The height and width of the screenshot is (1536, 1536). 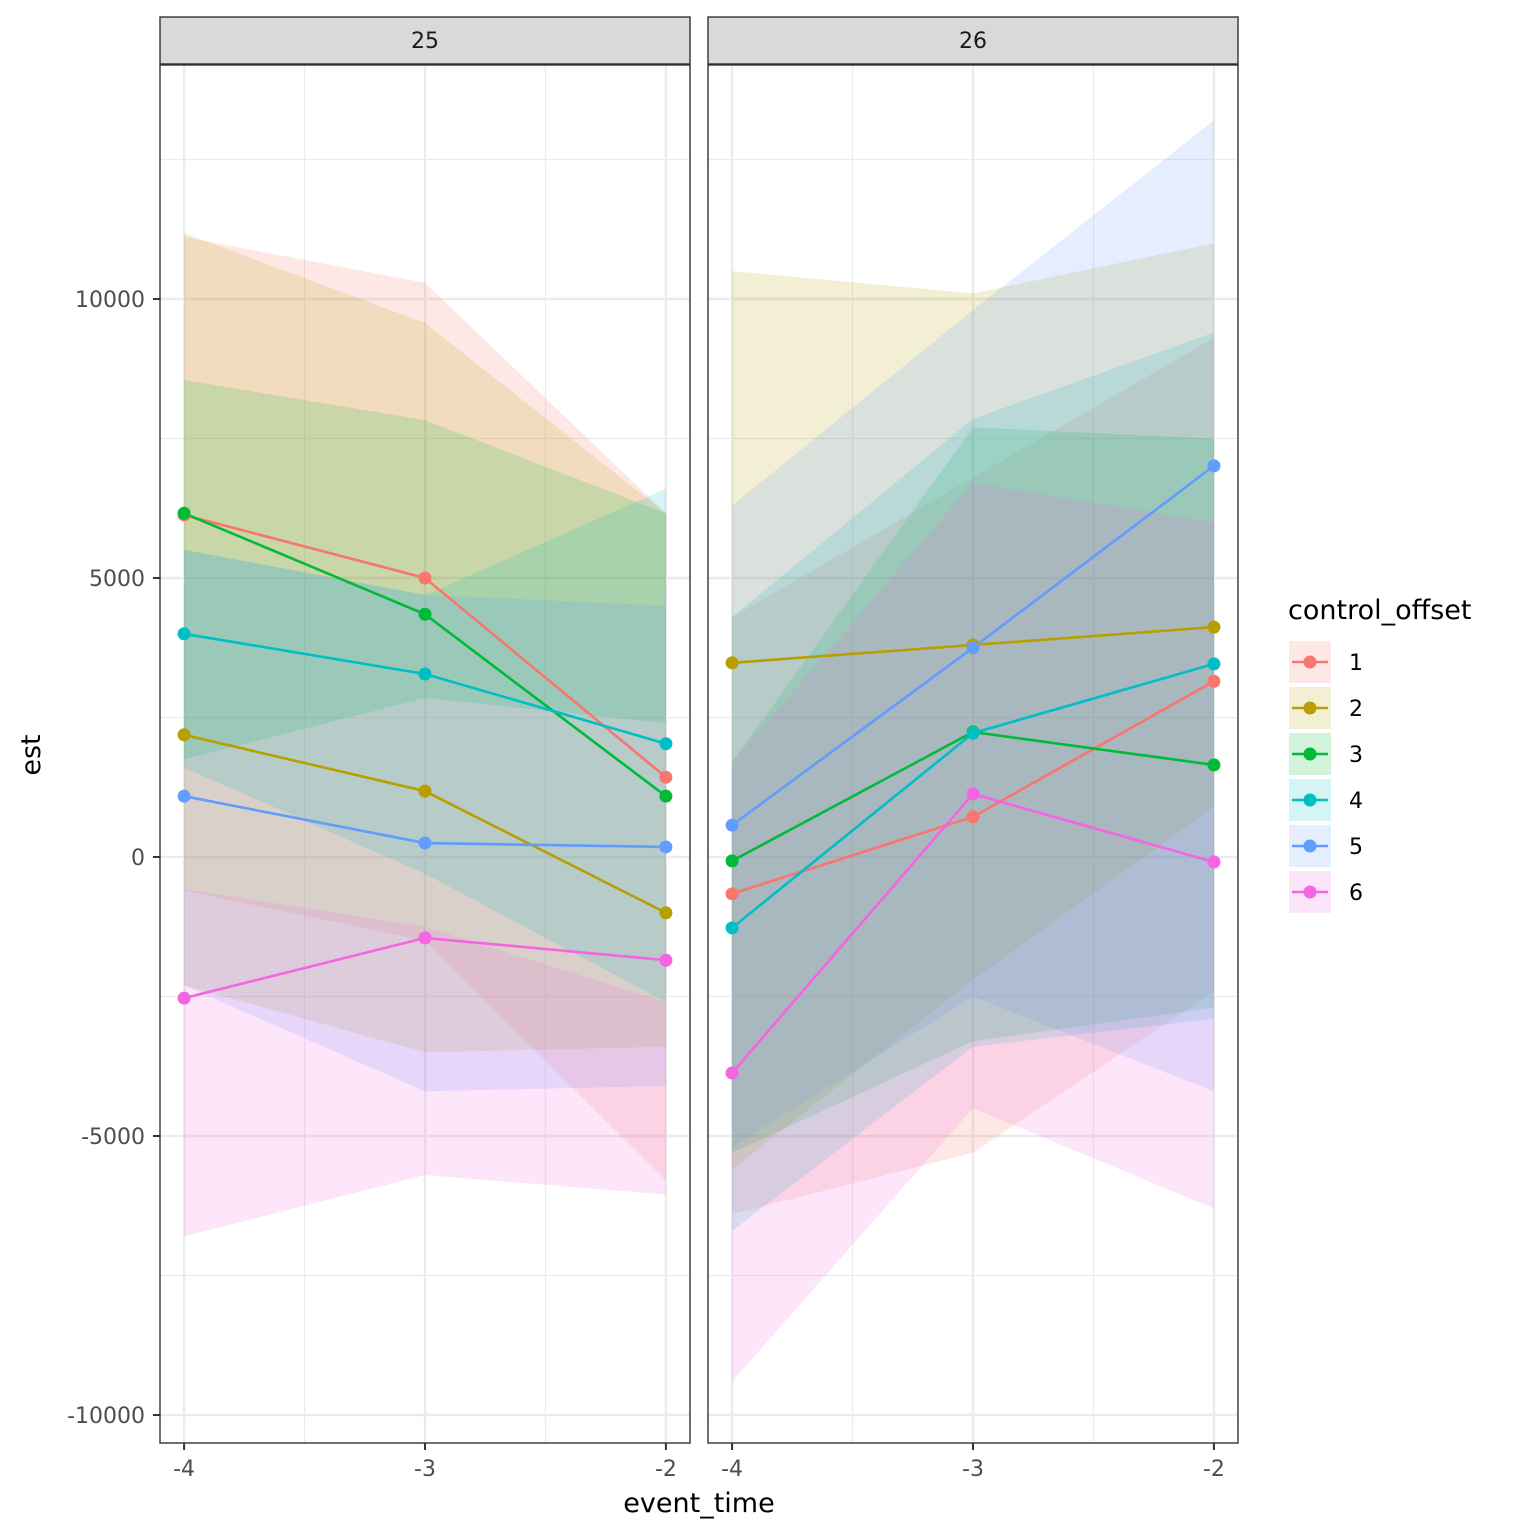 I want to click on legend-item-1: 1, so click(x=1326, y=662).